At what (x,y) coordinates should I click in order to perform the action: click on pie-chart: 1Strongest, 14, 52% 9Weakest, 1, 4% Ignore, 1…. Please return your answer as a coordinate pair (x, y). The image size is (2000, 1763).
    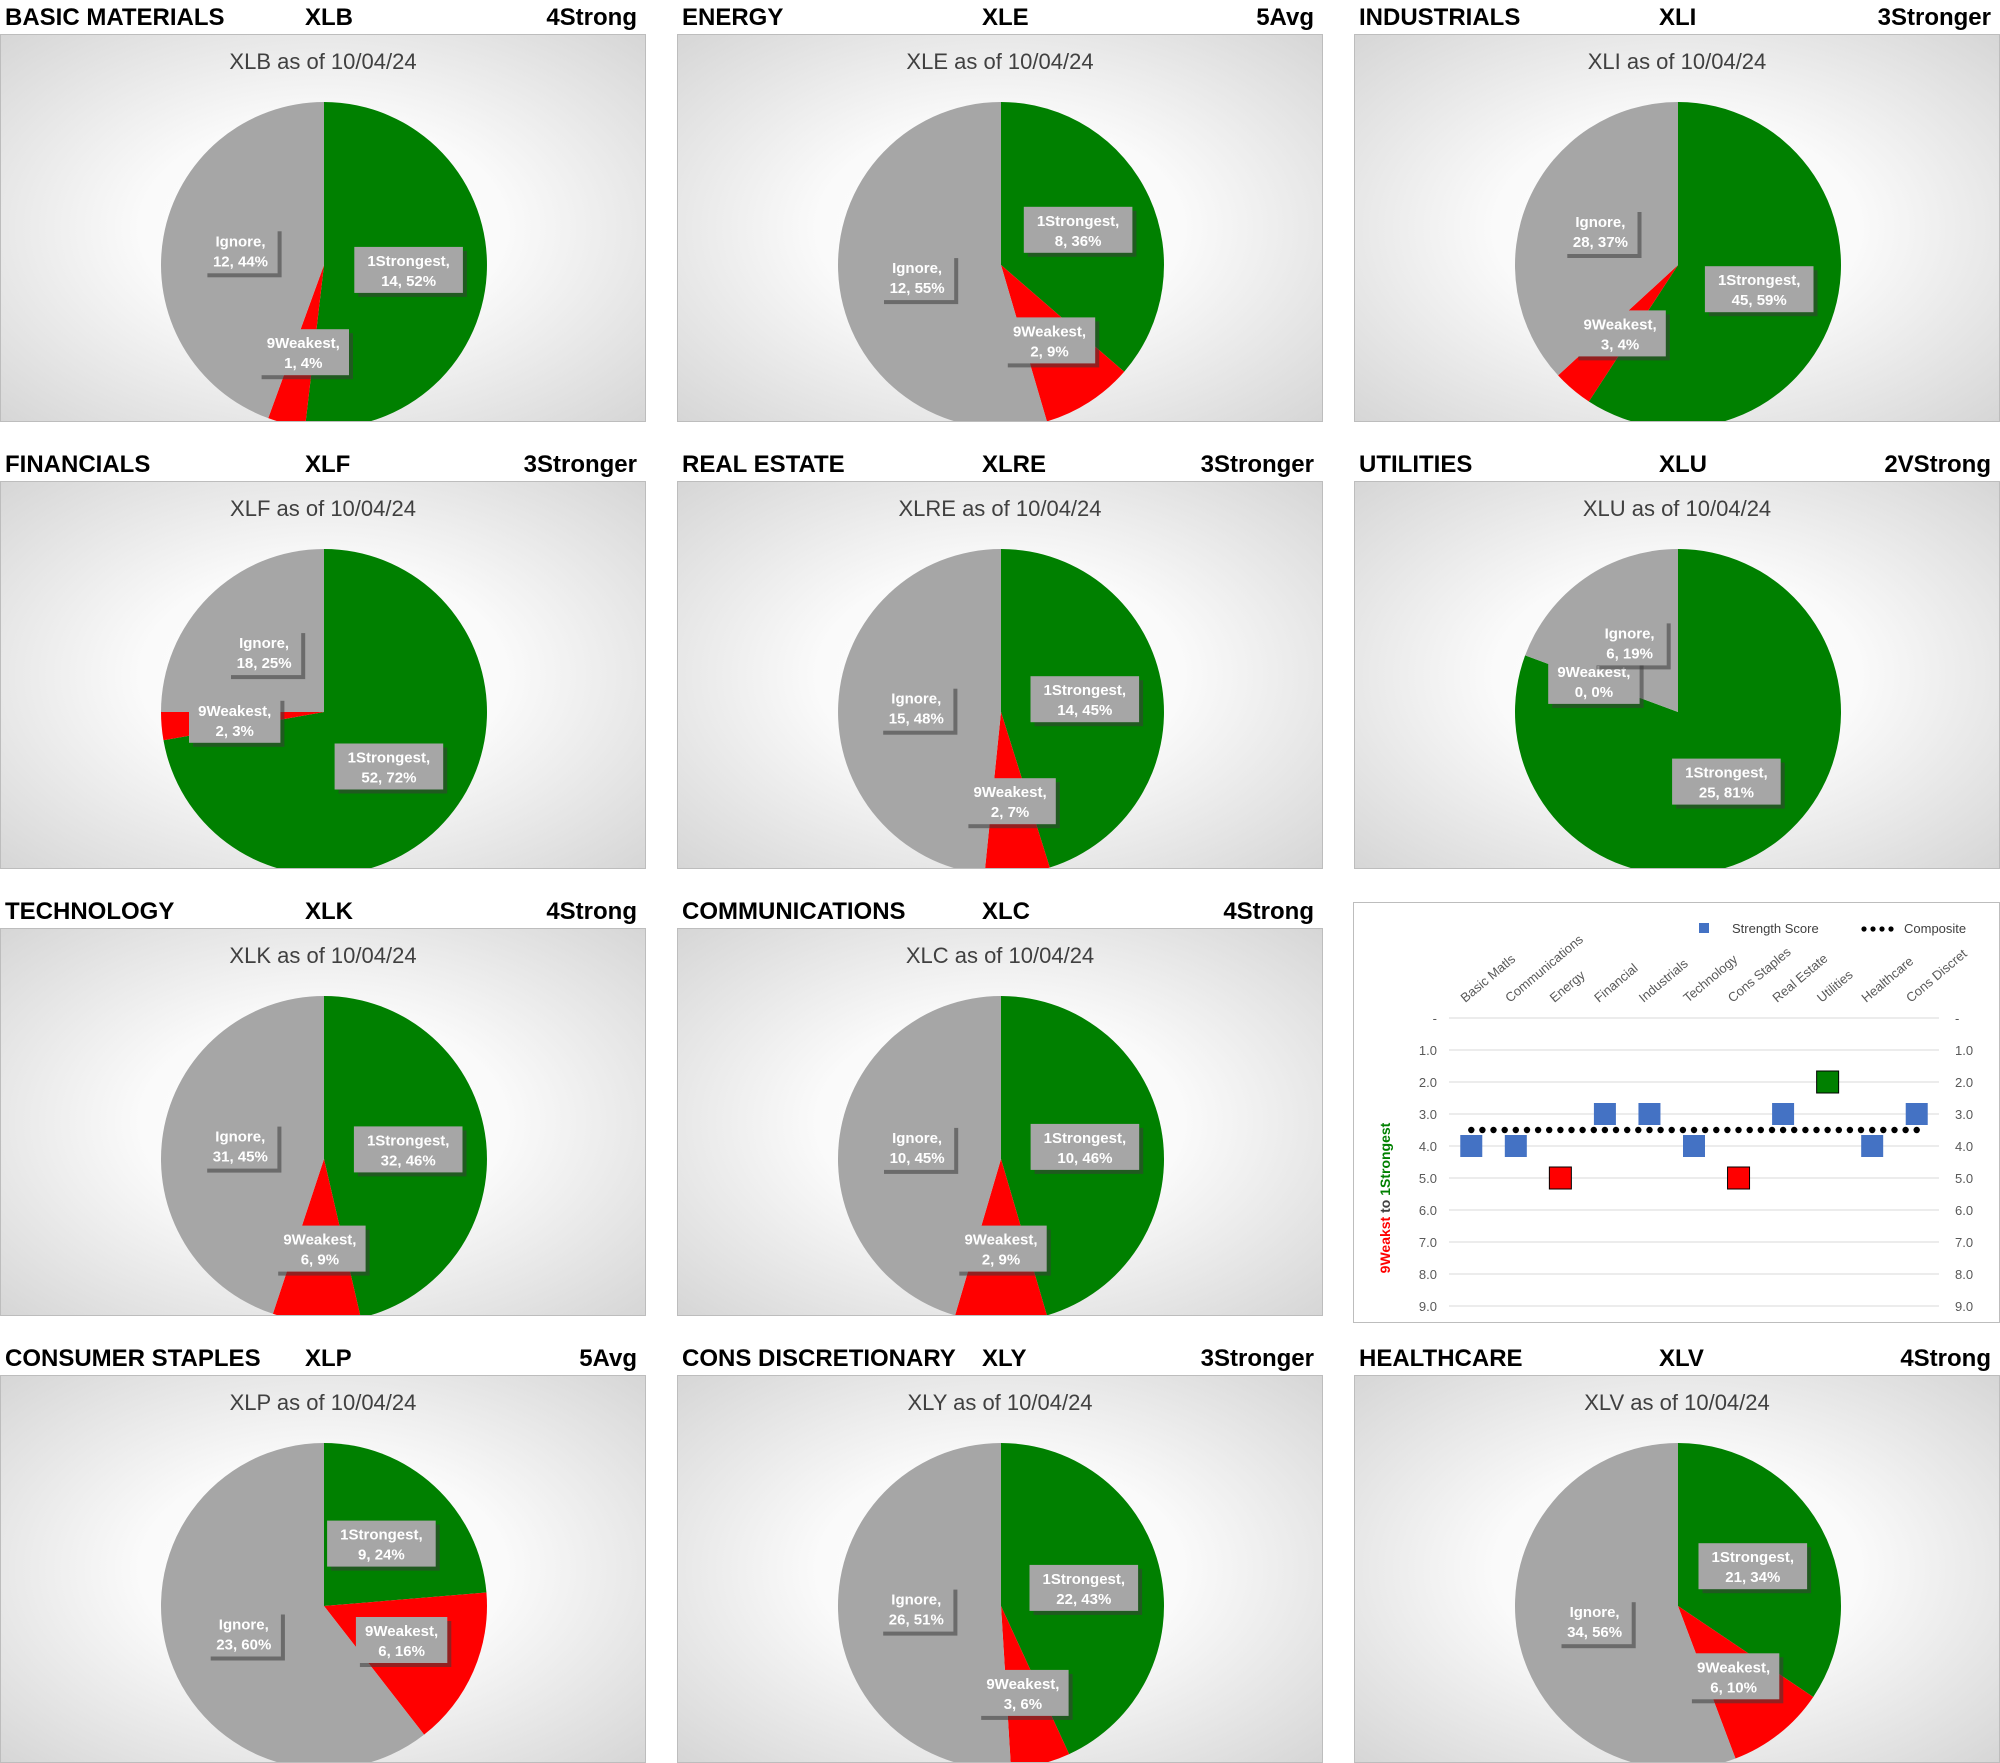
    Looking at the image, I should click on (323, 261).